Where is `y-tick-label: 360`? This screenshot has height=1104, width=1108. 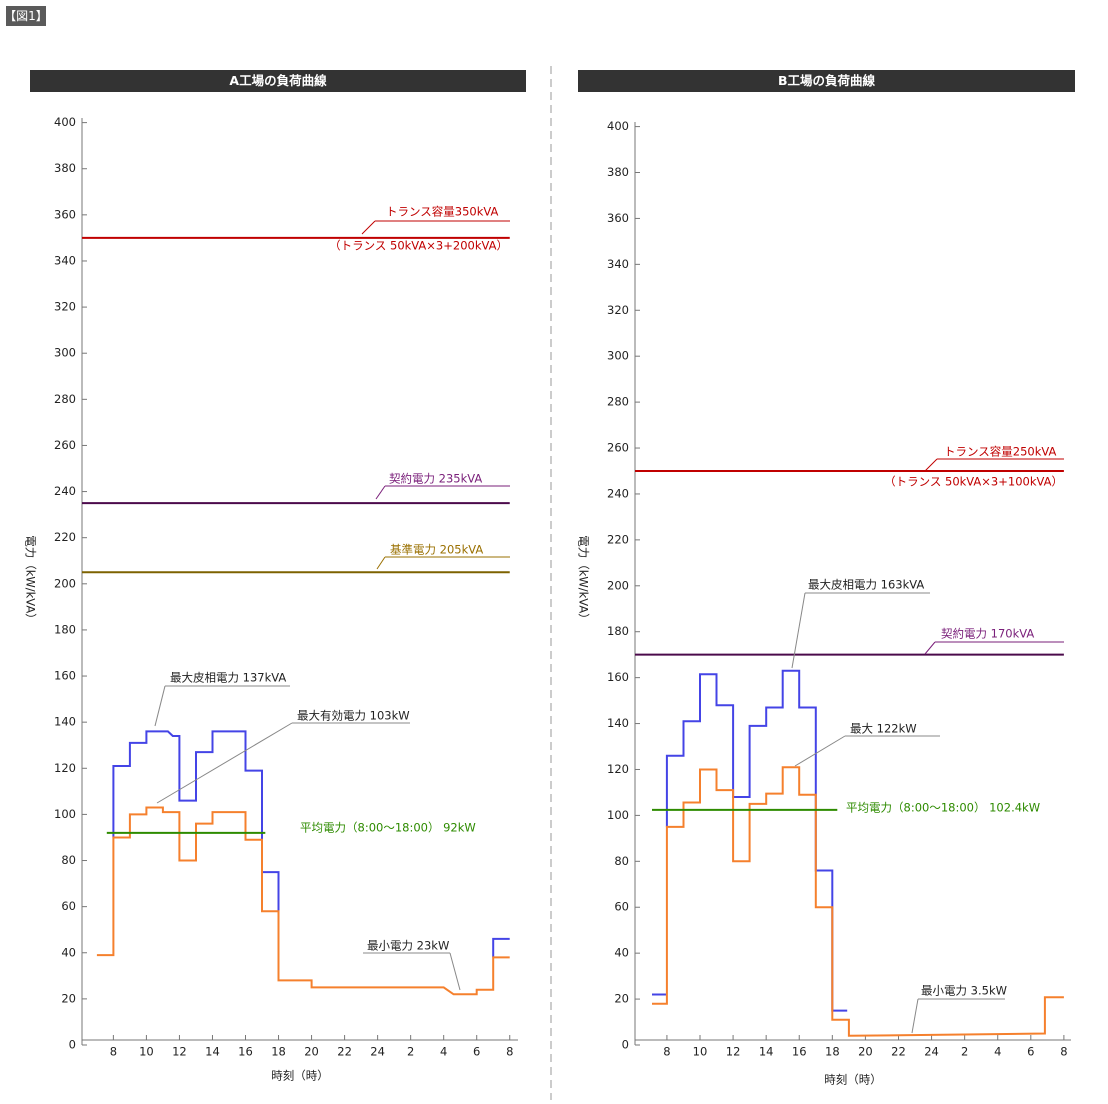 y-tick-label: 360 is located at coordinates (618, 218).